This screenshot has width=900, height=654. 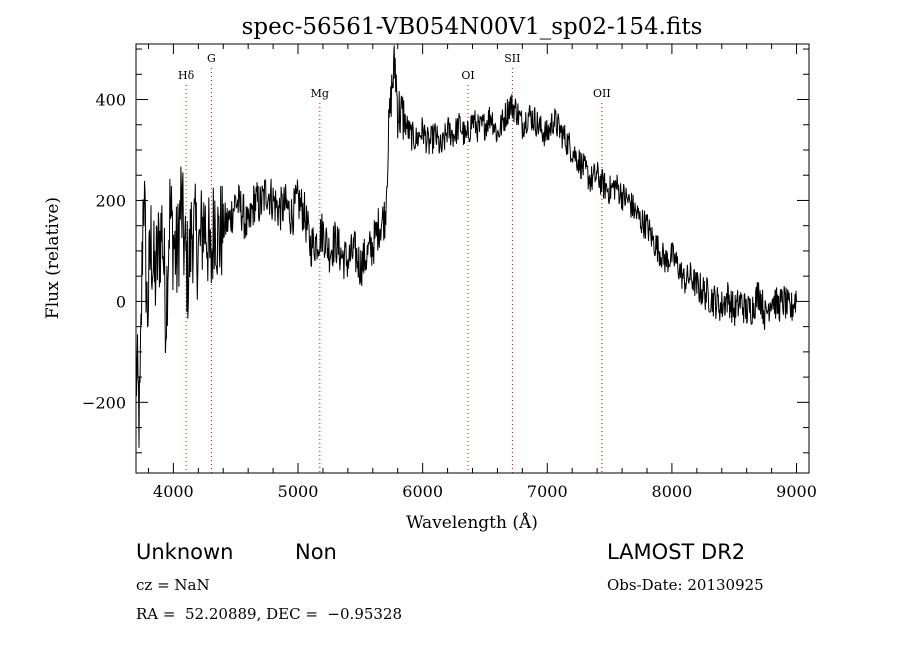 What do you see at coordinates (104, 402) in the screenshot?
I see `y-tick-label: −200` at bounding box center [104, 402].